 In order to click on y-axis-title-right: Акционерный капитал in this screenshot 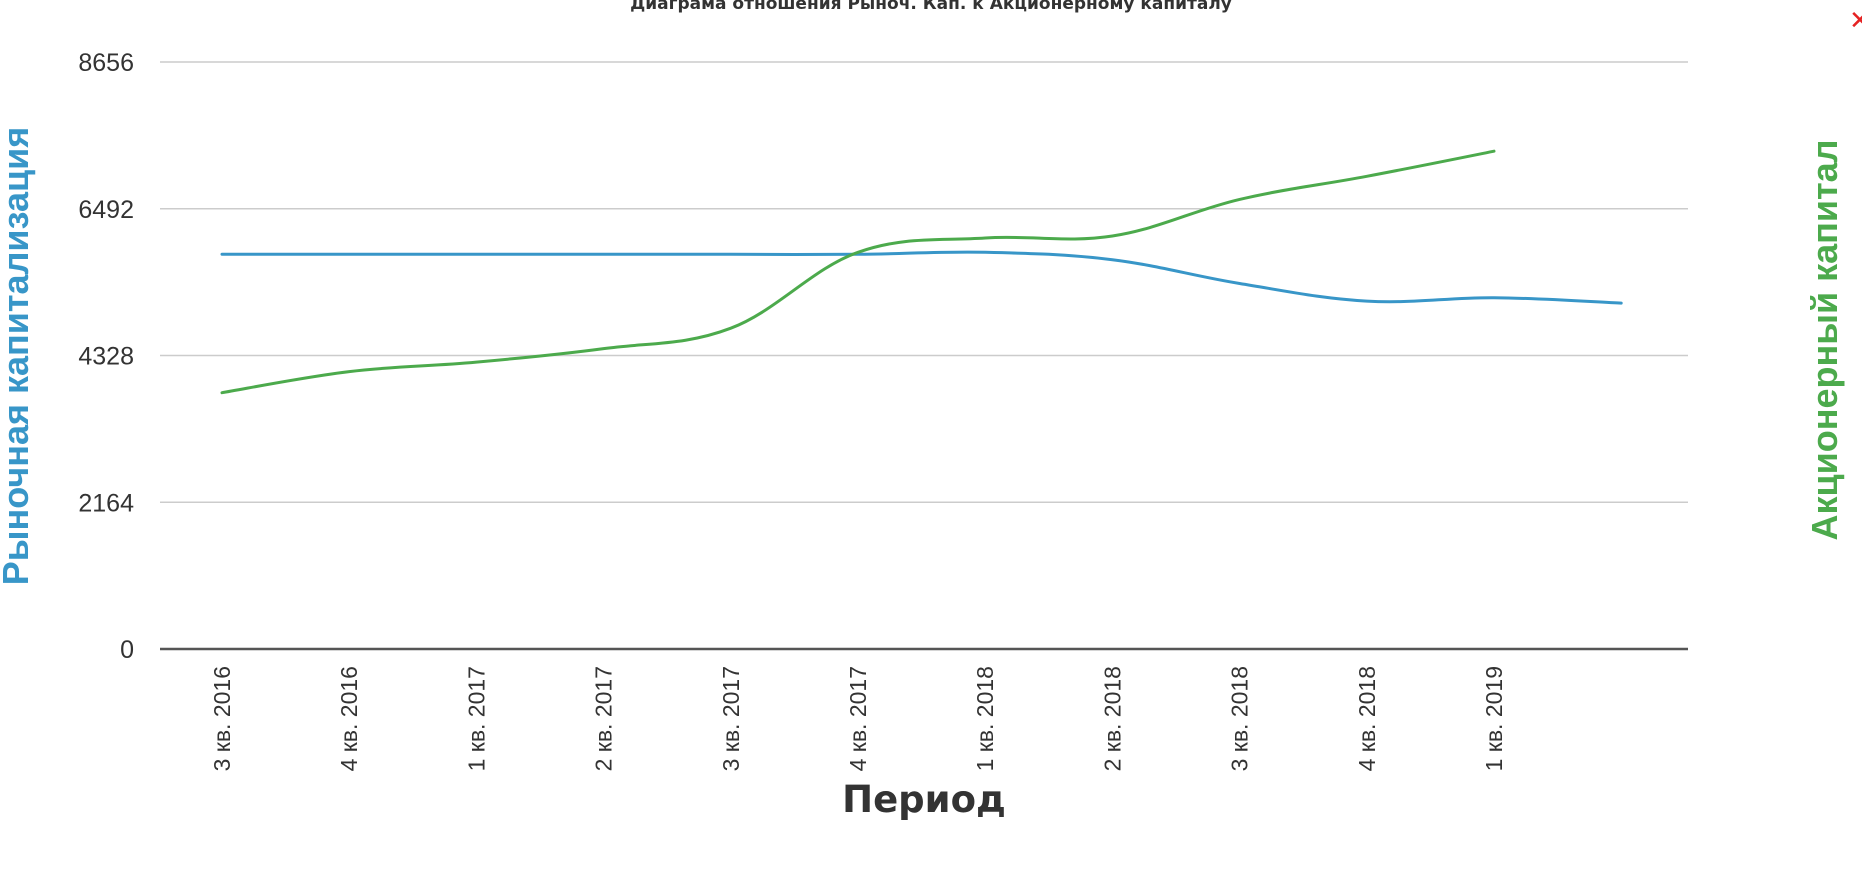, I will do `click(1824, 339)`.